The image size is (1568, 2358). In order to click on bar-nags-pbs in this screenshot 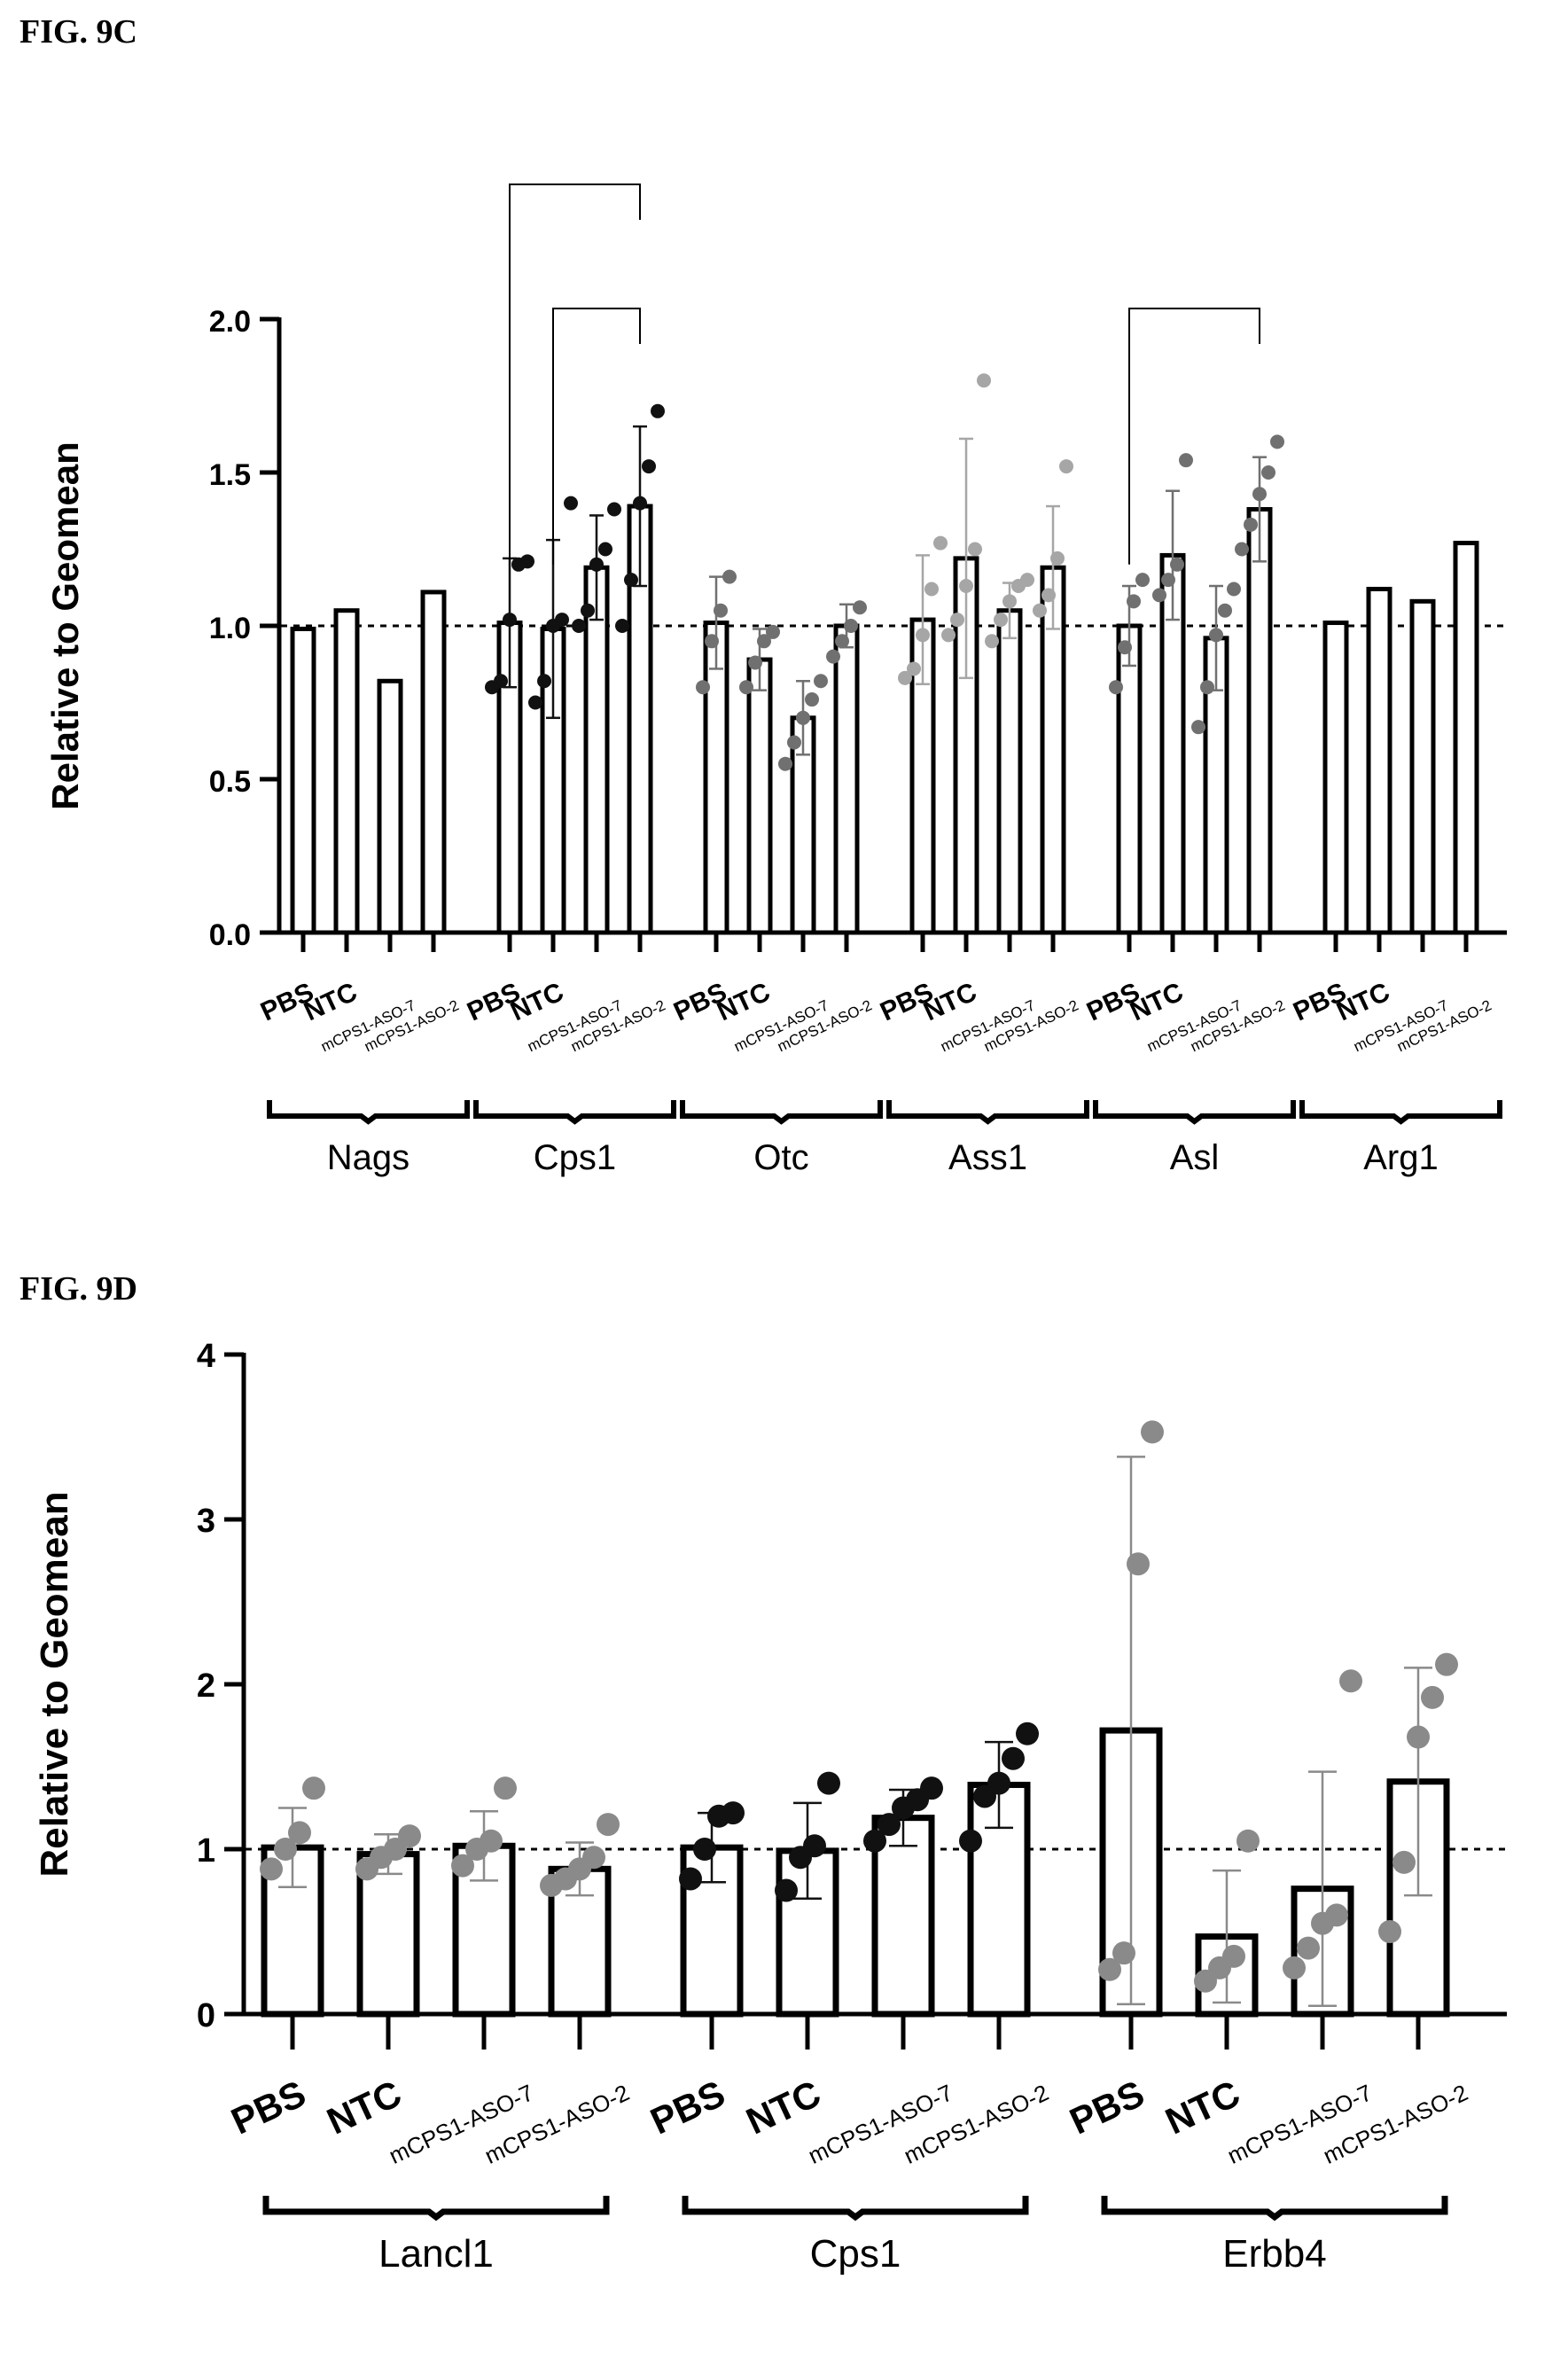, I will do `click(303, 780)`.